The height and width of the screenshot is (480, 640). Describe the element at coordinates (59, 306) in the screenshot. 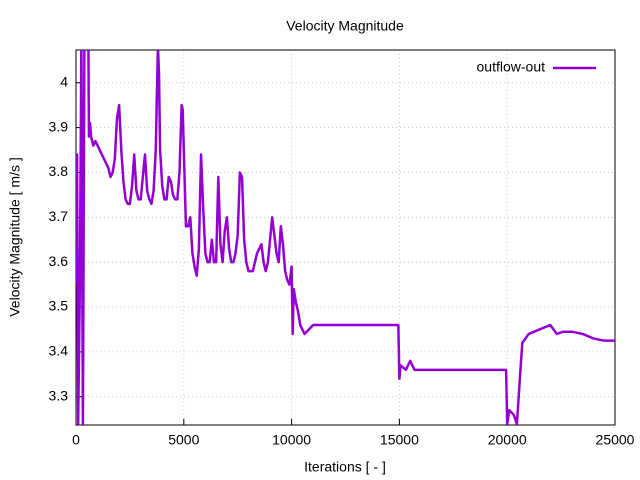

I see `y-tick-label: 3.5` at that location.